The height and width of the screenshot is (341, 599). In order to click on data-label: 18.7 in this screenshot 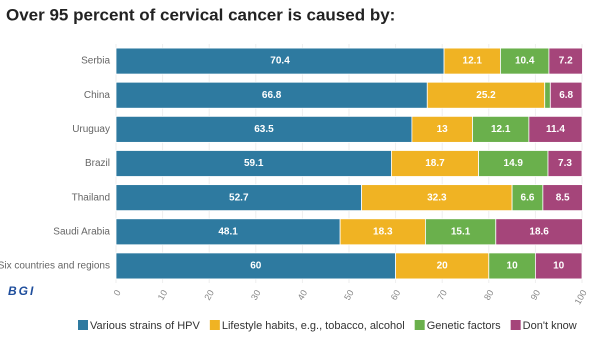, I will do `click(435, 163)`.